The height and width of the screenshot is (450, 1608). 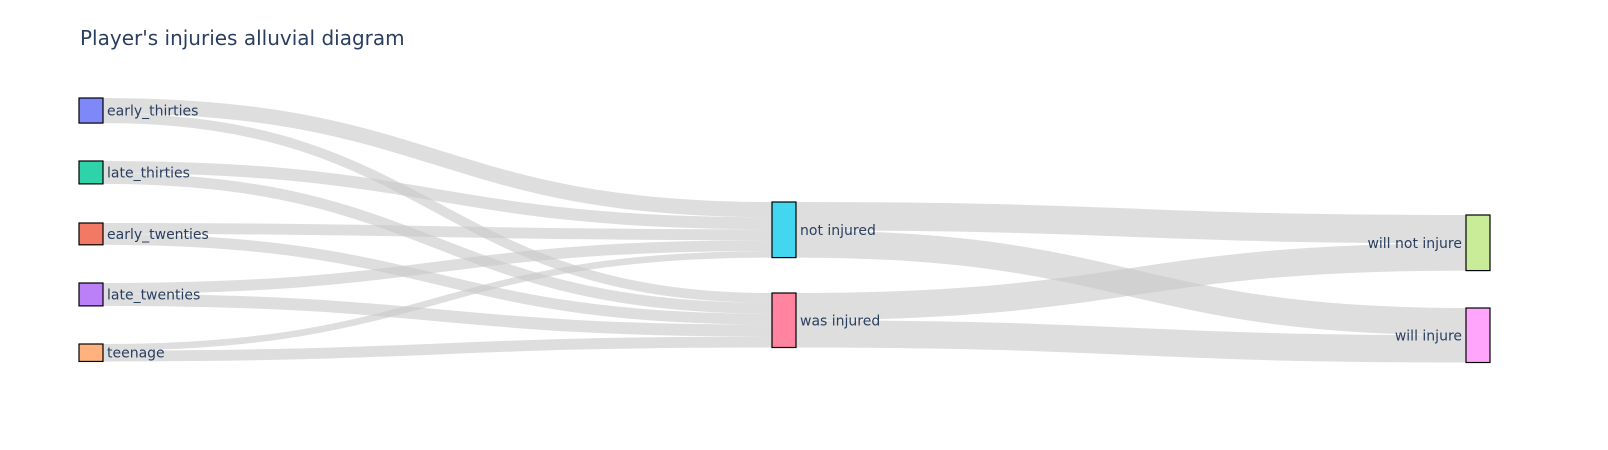 What do you see at coordinates (840, 321) in the screenshot?
I see `node-label-was_injured: was injured` at bounding box center [840, 321].